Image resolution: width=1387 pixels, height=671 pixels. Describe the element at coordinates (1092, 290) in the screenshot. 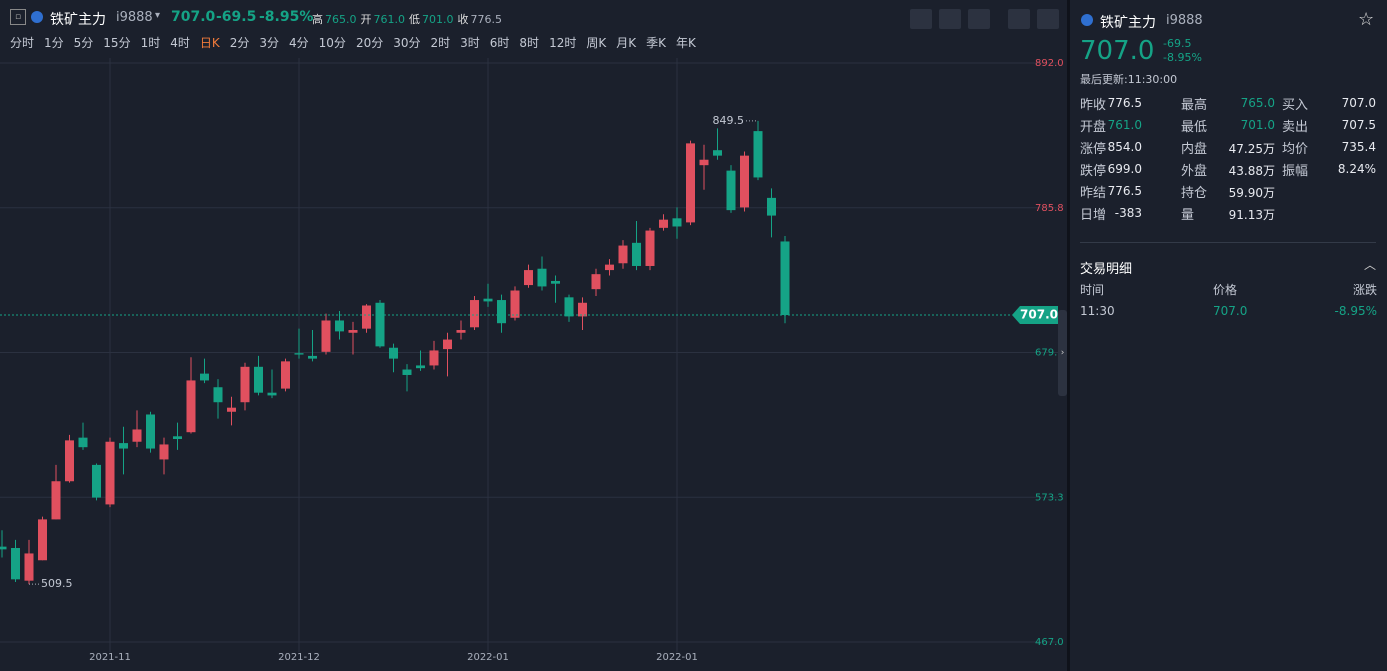

I see `column-header: 时间` at that location.